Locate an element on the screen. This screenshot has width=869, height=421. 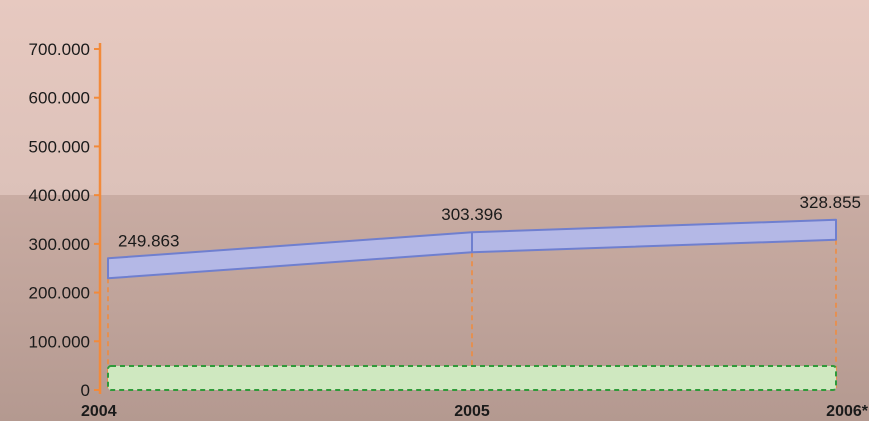
y-tick-label: 100.000 is located at coordinates (59, 341).